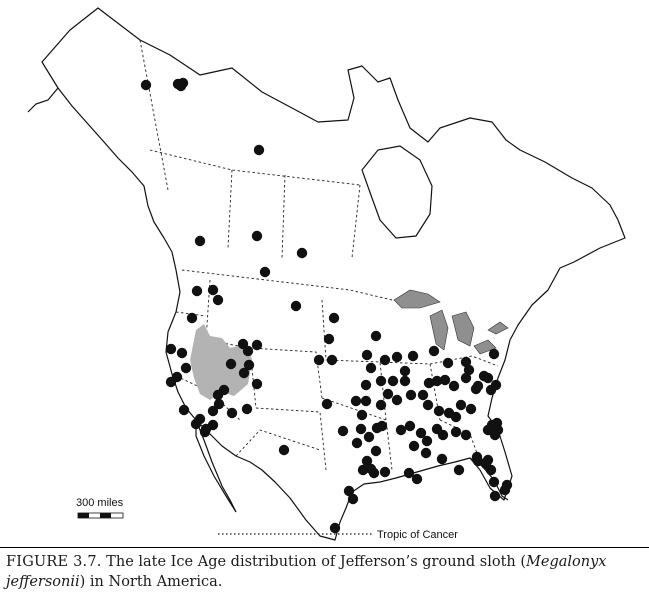  What do you see at coordinates (151, 582) in the screenshot?
I see `caption-text-2: ) in North America.` at bounding box center [151, 582].